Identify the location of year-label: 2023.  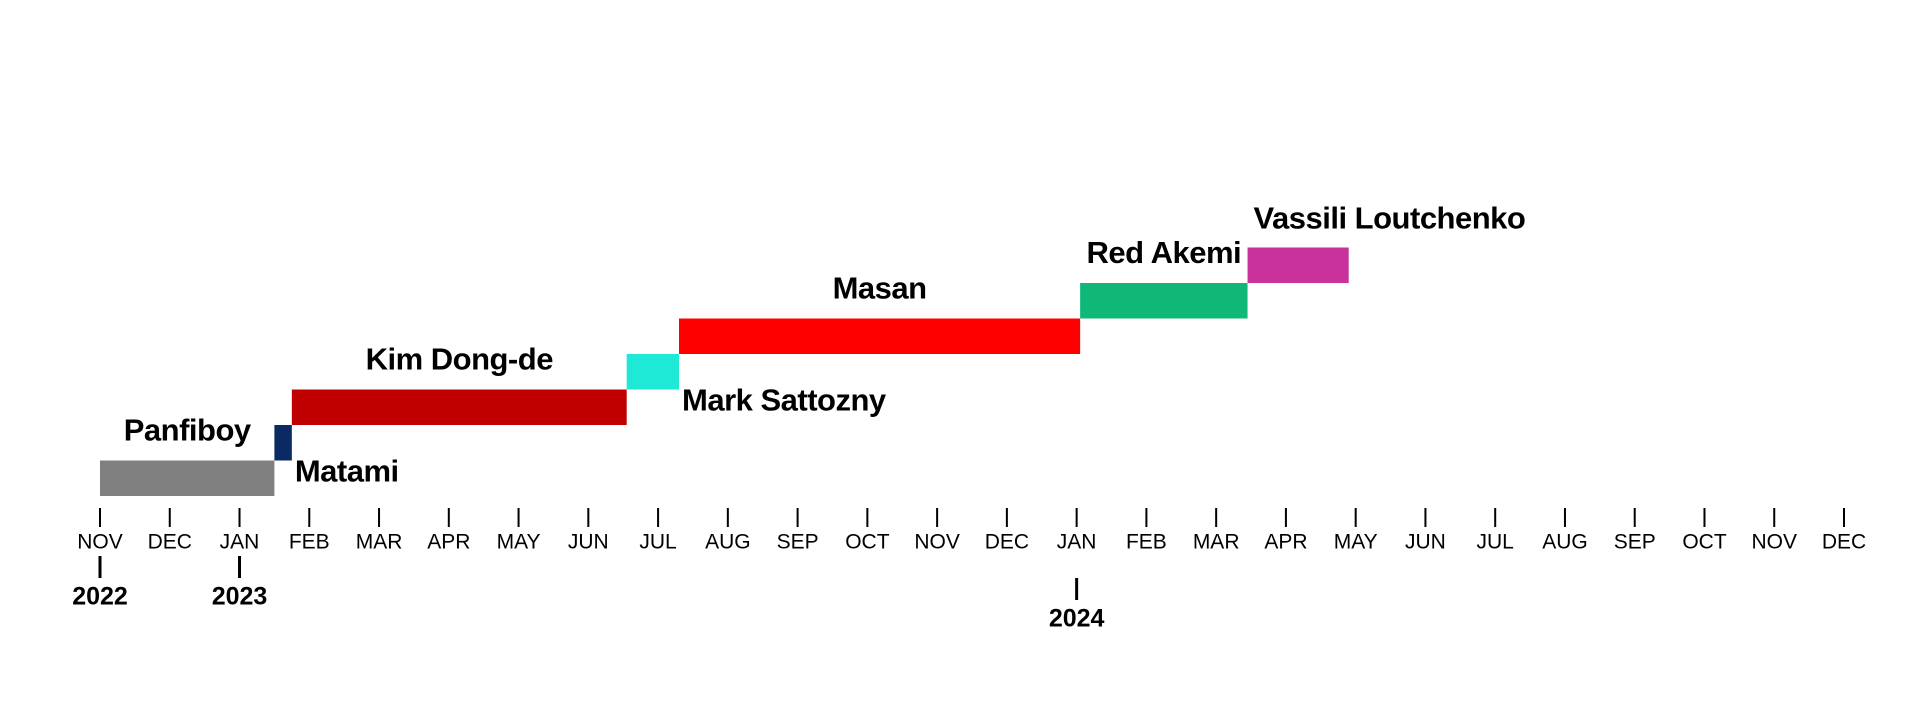
(240, 597).